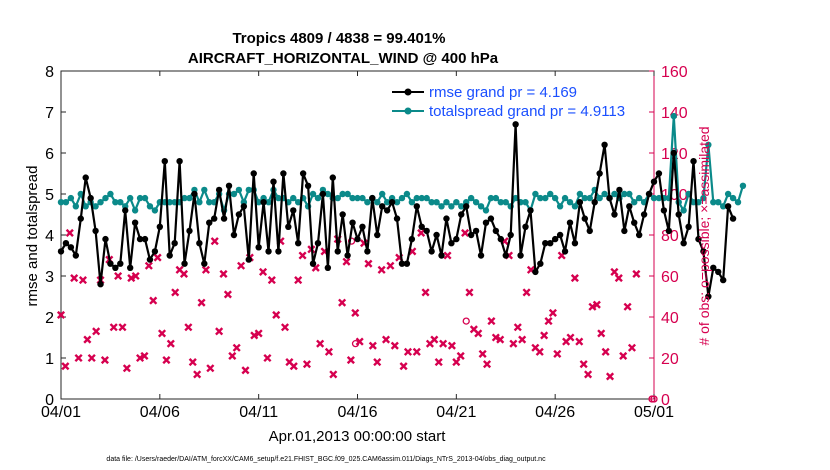  Describe the element at coordinates (408, 111) in the screenshot. I see `legend-totalspread-marker` at that location.